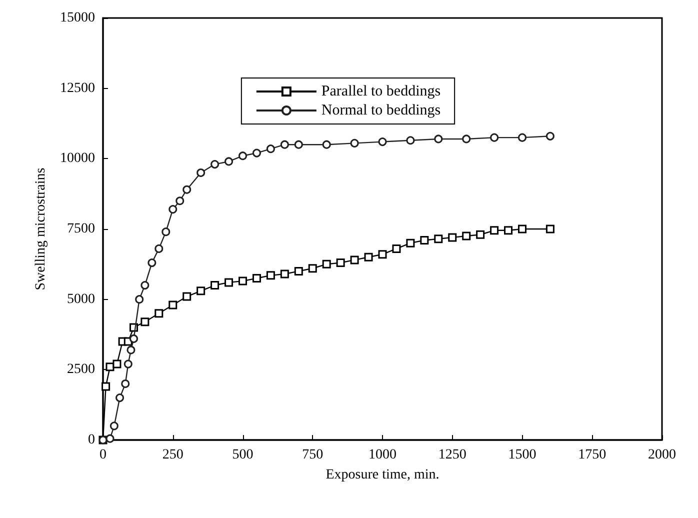 The width and height of the screenshot is (698, 518). I want to click on x-tick-label: 250, so click(173, 455).